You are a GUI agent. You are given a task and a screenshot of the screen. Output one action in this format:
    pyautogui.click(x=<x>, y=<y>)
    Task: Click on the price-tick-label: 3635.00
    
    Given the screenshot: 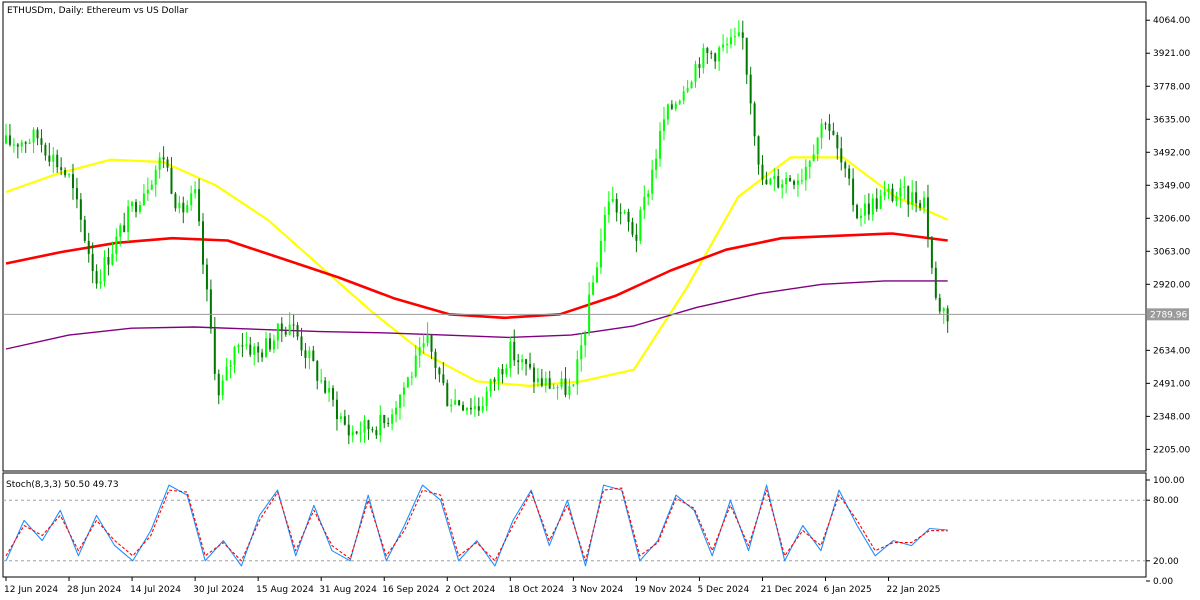 What is the action you would take?
    pyautogui.click(x=1171, y=120)
    